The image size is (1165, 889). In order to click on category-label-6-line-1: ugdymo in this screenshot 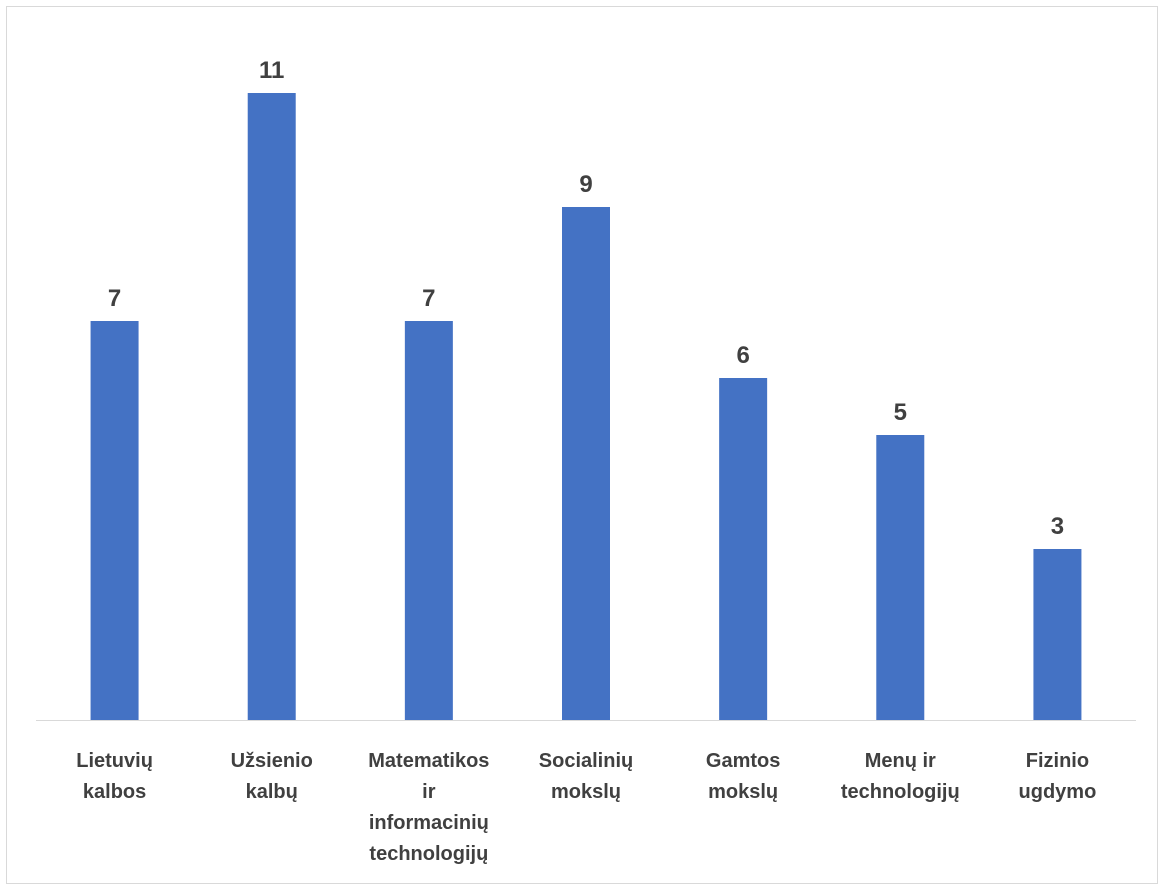, I will do `click(1058, 792)`.